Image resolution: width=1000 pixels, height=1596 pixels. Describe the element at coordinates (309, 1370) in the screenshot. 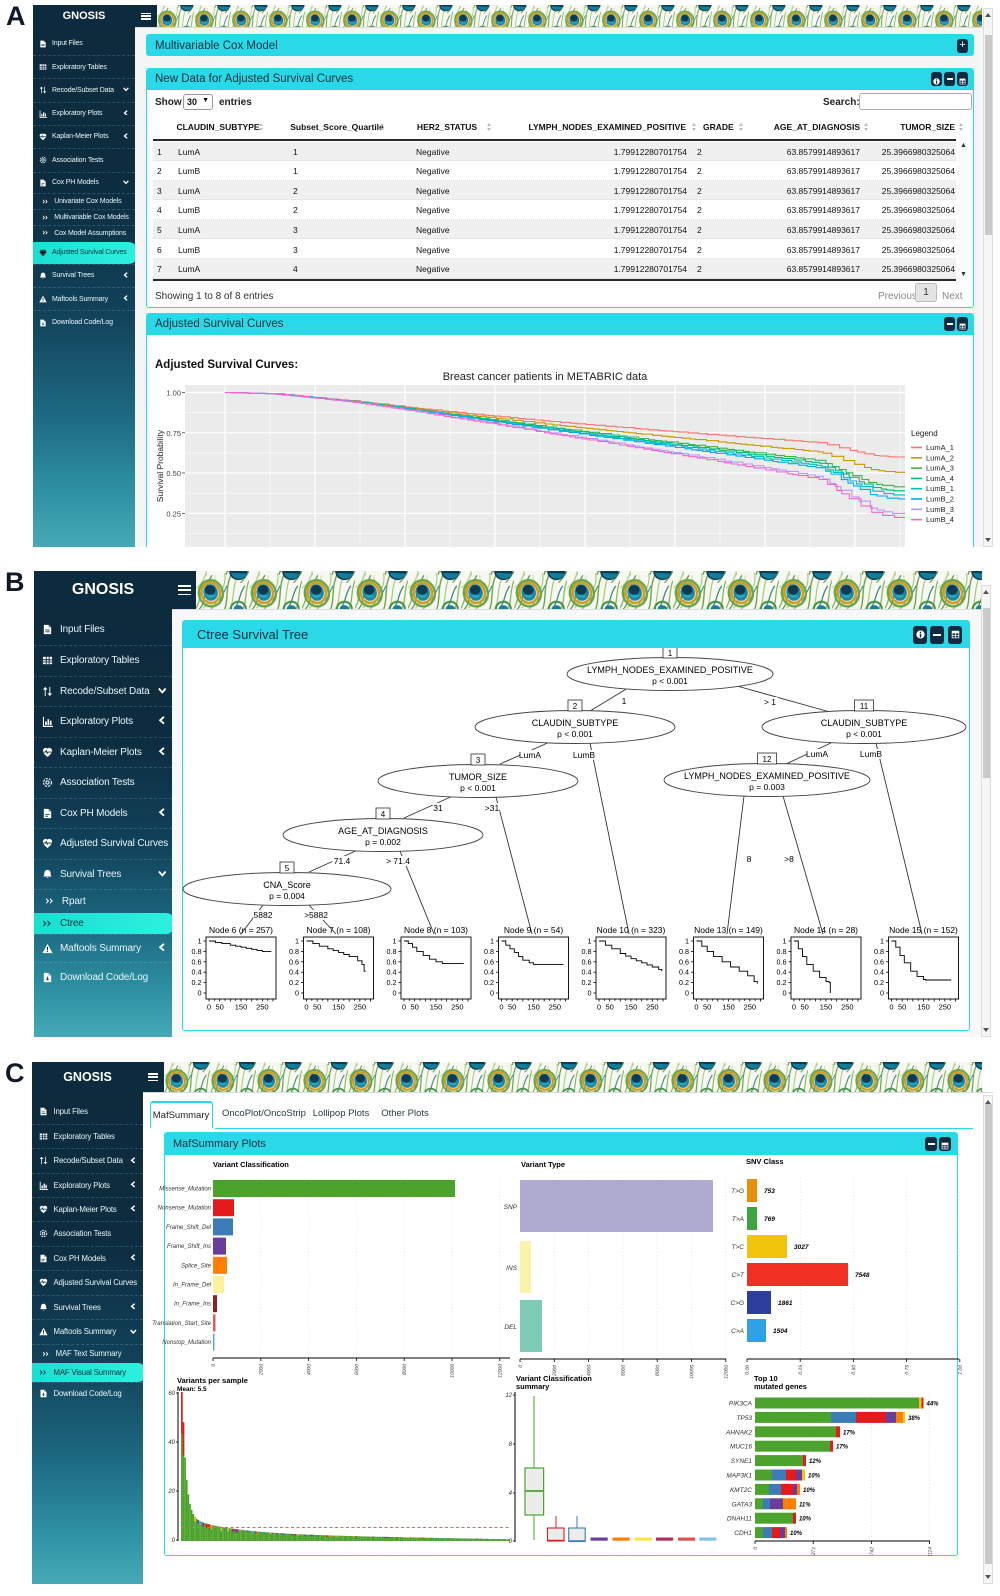

I see `svg-text: 4000` at that location.